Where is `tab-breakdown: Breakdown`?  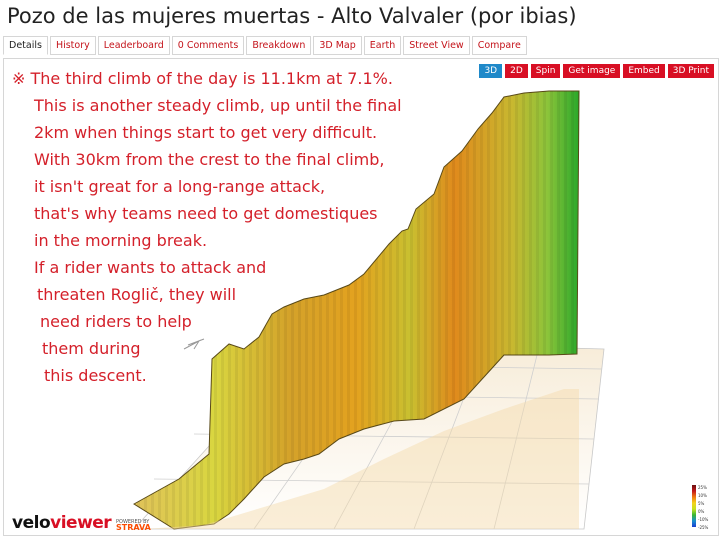
tab-breakdown: Breakdown is located at coordinates (279, 45).